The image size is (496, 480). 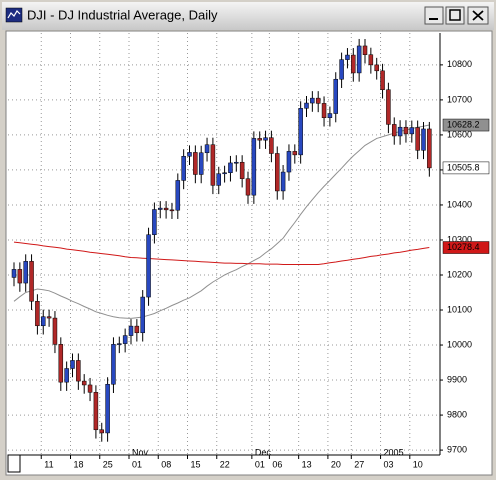 I want to click on y-tick-label: 10400, so click(x=459, y=204).